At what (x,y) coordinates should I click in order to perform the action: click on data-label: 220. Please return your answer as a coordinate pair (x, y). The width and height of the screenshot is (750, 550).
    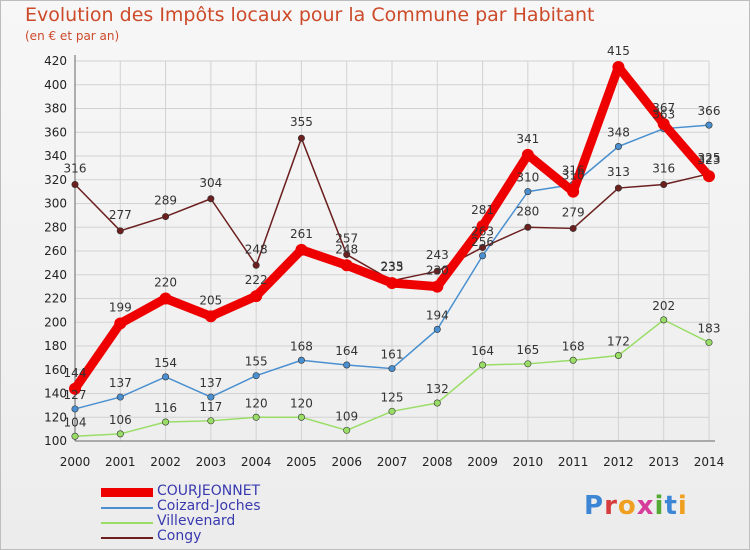
    Looking at the image, I should click on (165, 283).